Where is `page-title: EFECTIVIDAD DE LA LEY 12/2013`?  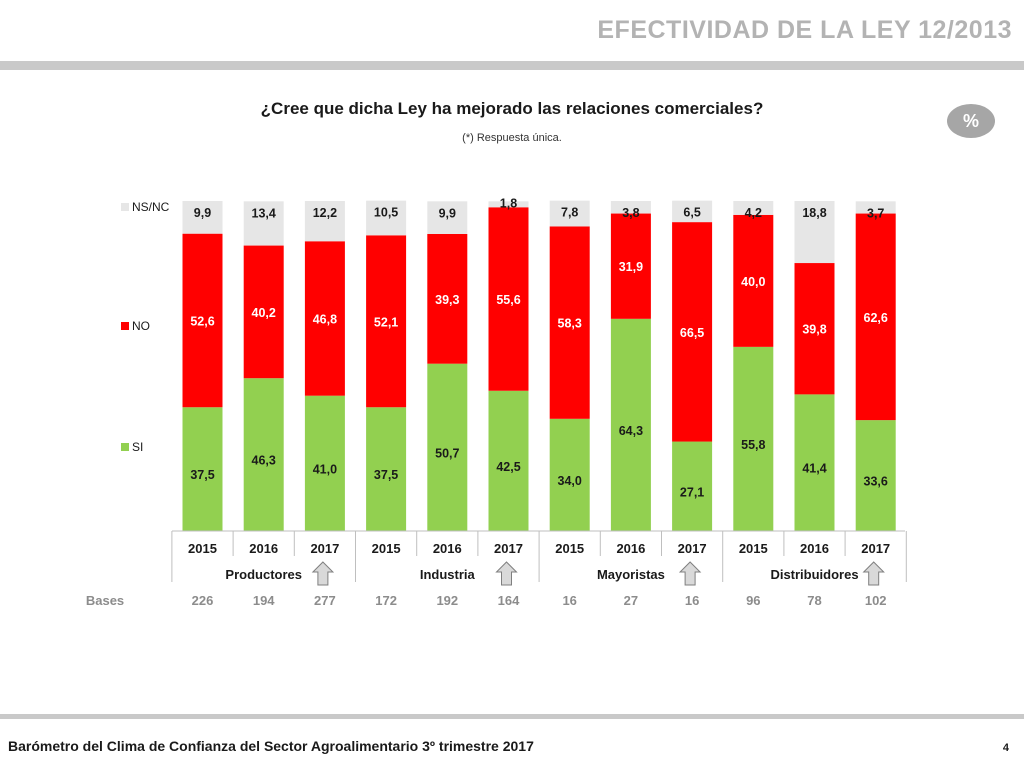
page-title: EFECTIVIDAD DE LA LEY 12/2013 is located at coordinates (804, 30).